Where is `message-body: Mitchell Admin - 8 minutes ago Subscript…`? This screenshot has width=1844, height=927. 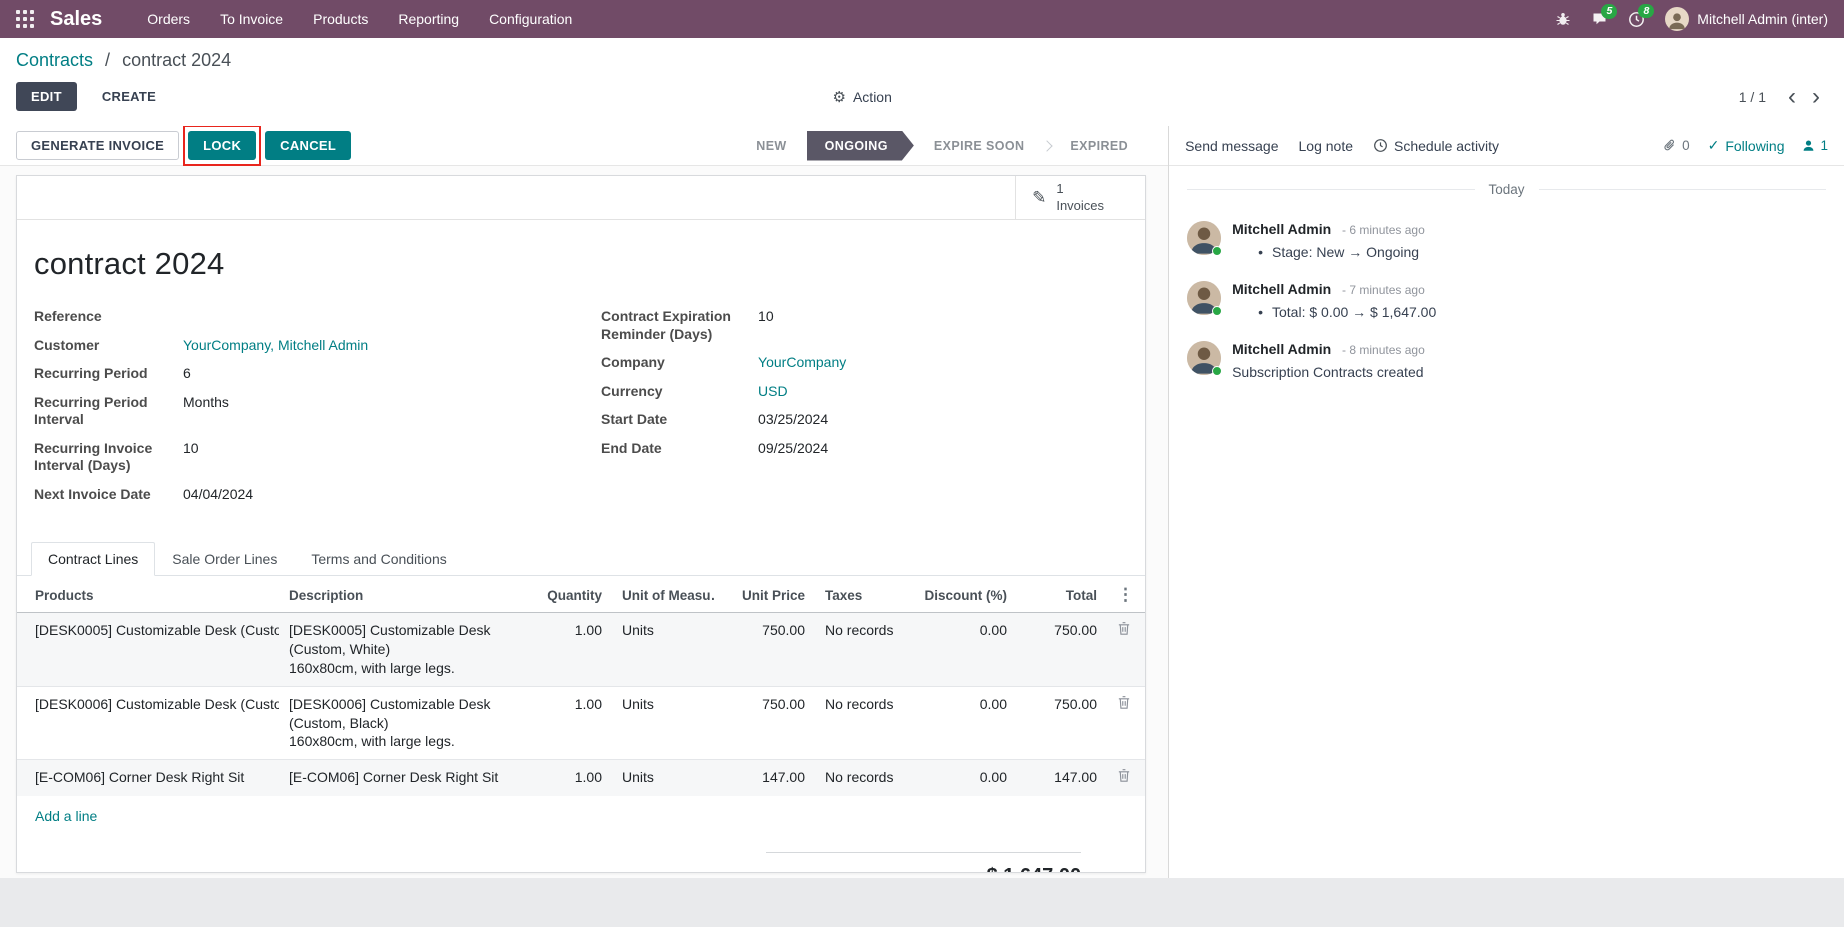
message-body: Mitchell Admin - 8 minutes ago Subscript… is located at coordinates (1529, 361).